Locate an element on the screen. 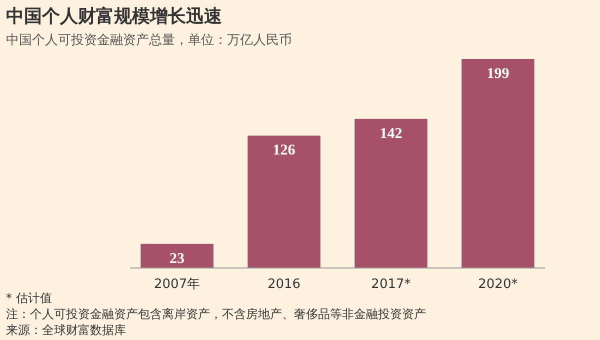 The height and width of the screenshot is (340, 600). data-label: 199 is located at coordinates (498, 74).